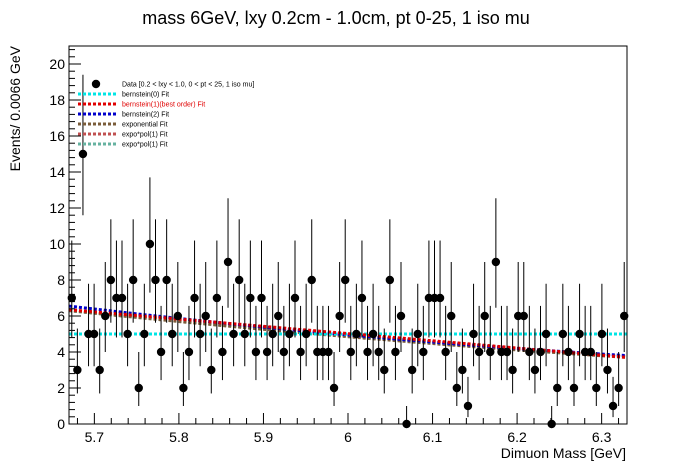 The width and height of the screenshot is (696, 472). What do you see at coordinates (95, 437) in the screenshot?
I see `x-tick-label: 5.7` at bounding box center [95, 437].